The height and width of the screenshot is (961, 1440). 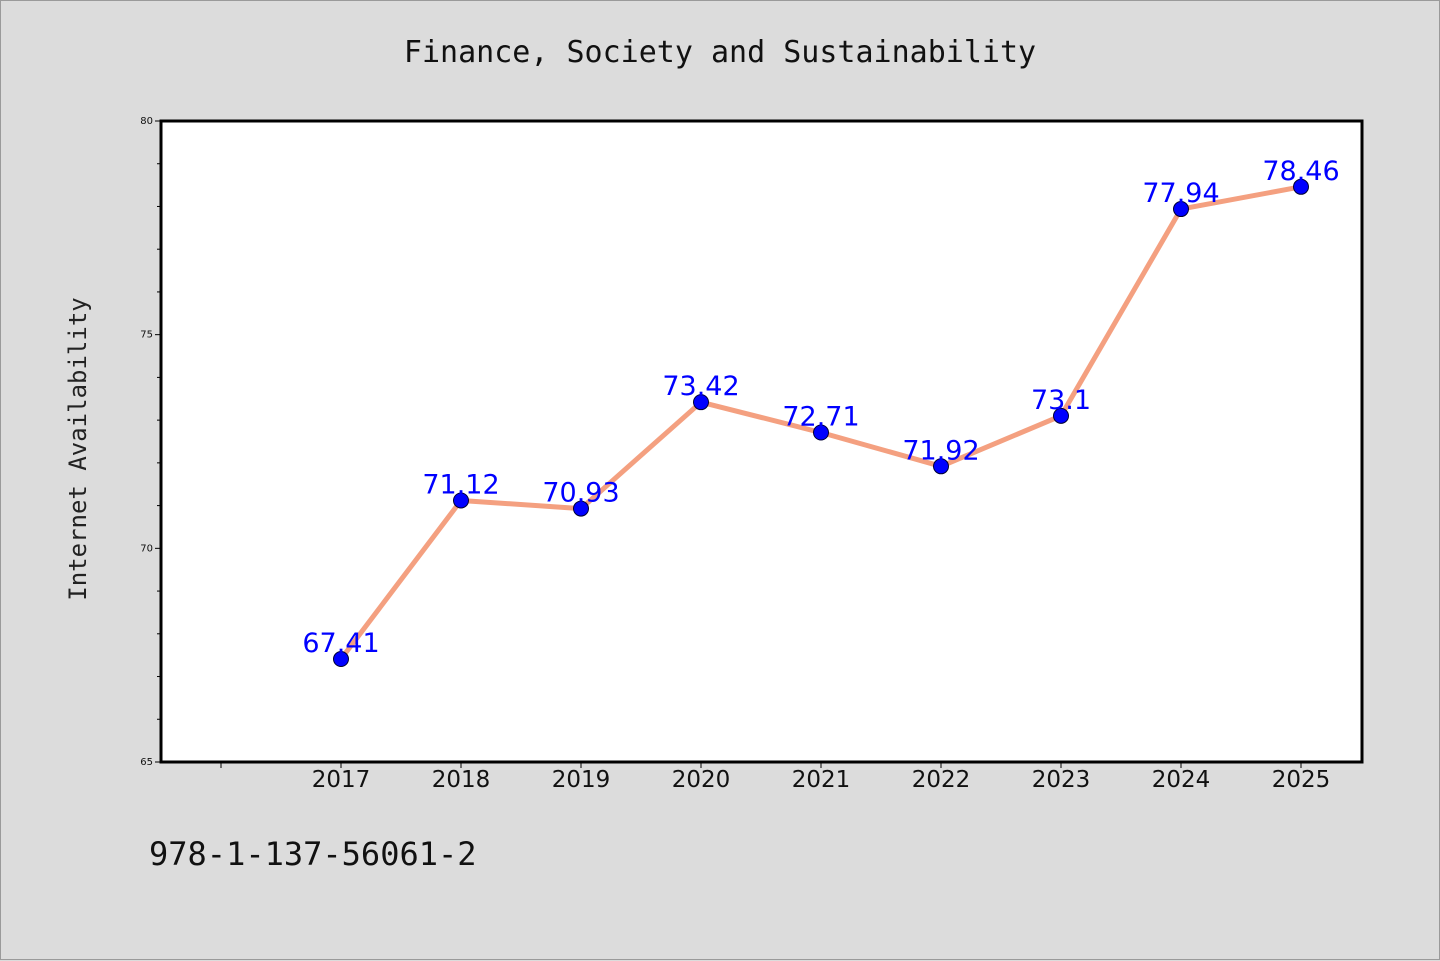 I want to click on y-tick-label: 80, so click(x=146, y=121).